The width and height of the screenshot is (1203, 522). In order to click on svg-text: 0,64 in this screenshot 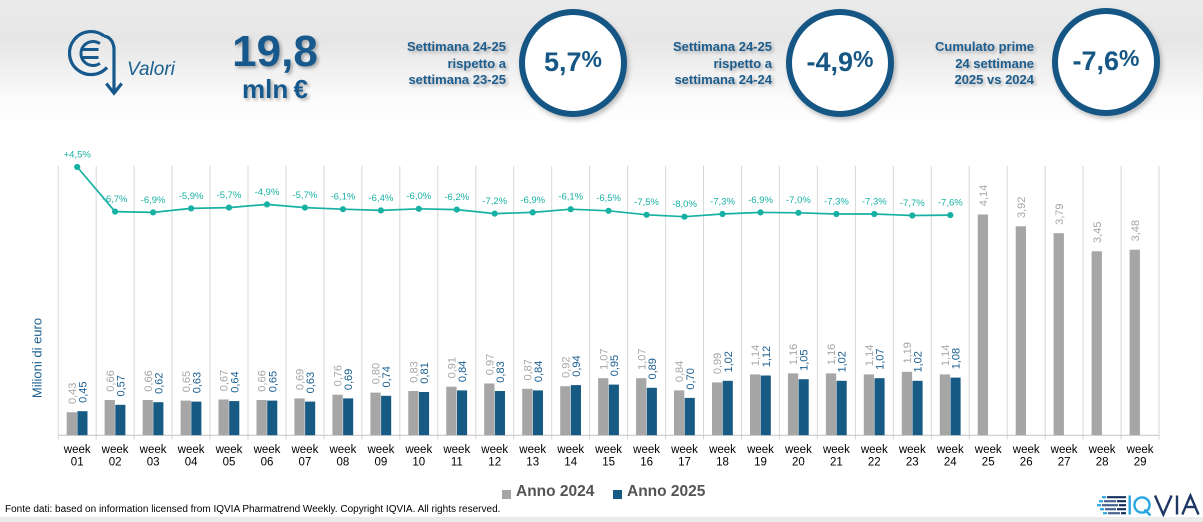, I will do `click(235, 381)`.